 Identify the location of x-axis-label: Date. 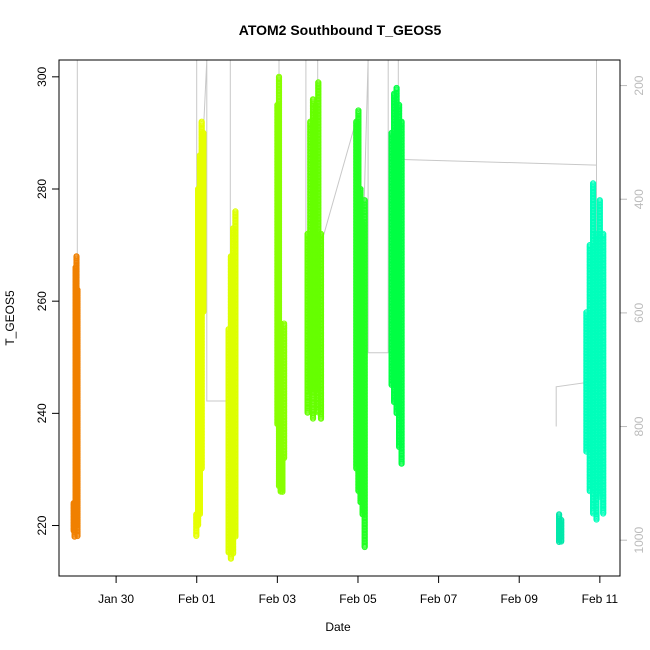
(338, 627).